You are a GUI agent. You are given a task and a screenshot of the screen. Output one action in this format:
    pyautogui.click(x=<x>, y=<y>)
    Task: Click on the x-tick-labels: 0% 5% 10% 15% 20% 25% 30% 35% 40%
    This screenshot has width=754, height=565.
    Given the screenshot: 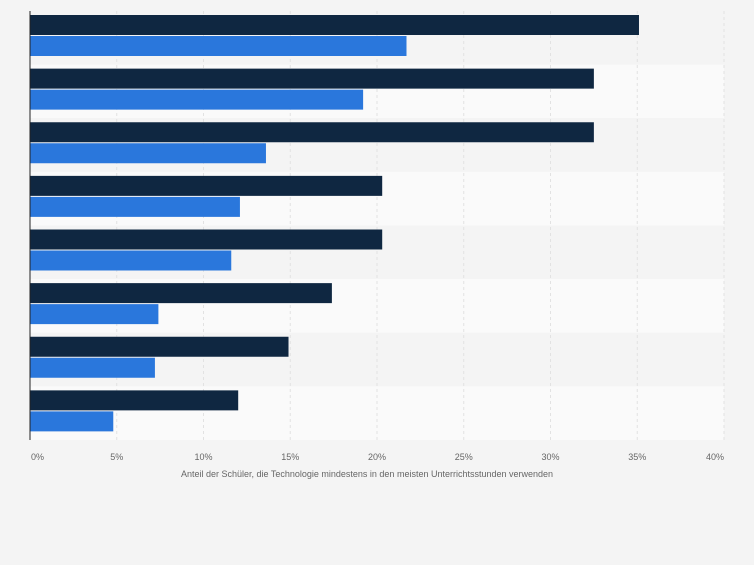 What is the action you would take?
    pyautogui.click(x=377, y=457)
    